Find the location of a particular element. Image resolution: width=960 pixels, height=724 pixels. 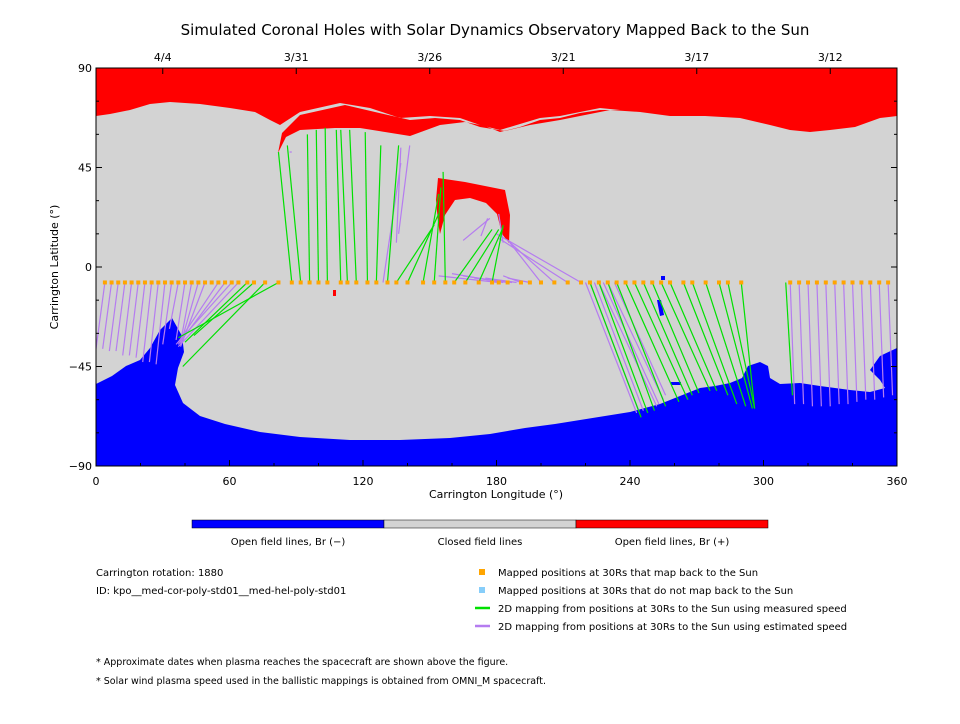

y-axis-label: Carrington Latitude (°) is located at coordinates (54, 267).